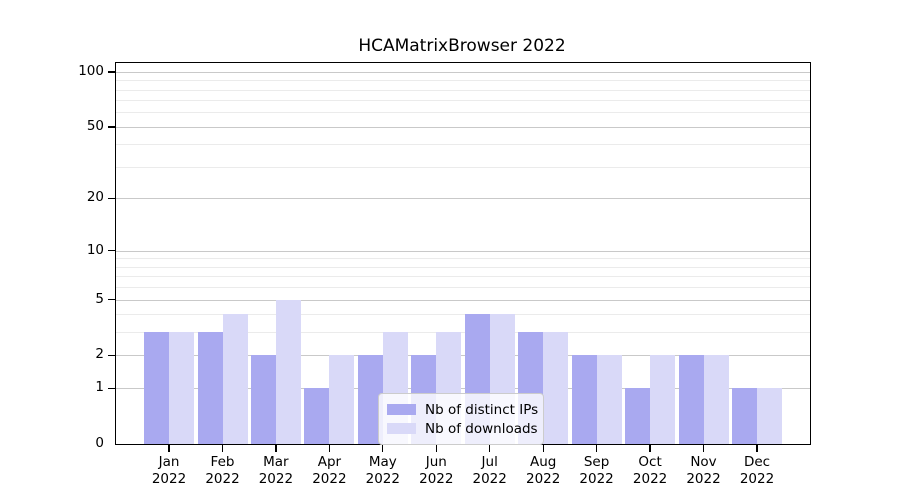 The height and width of the screenshot is (500, 900). Describe the element at coordinates (703, 471) in the screenshot. I see `x-axis-label-nov: Nov 2022` at that location.